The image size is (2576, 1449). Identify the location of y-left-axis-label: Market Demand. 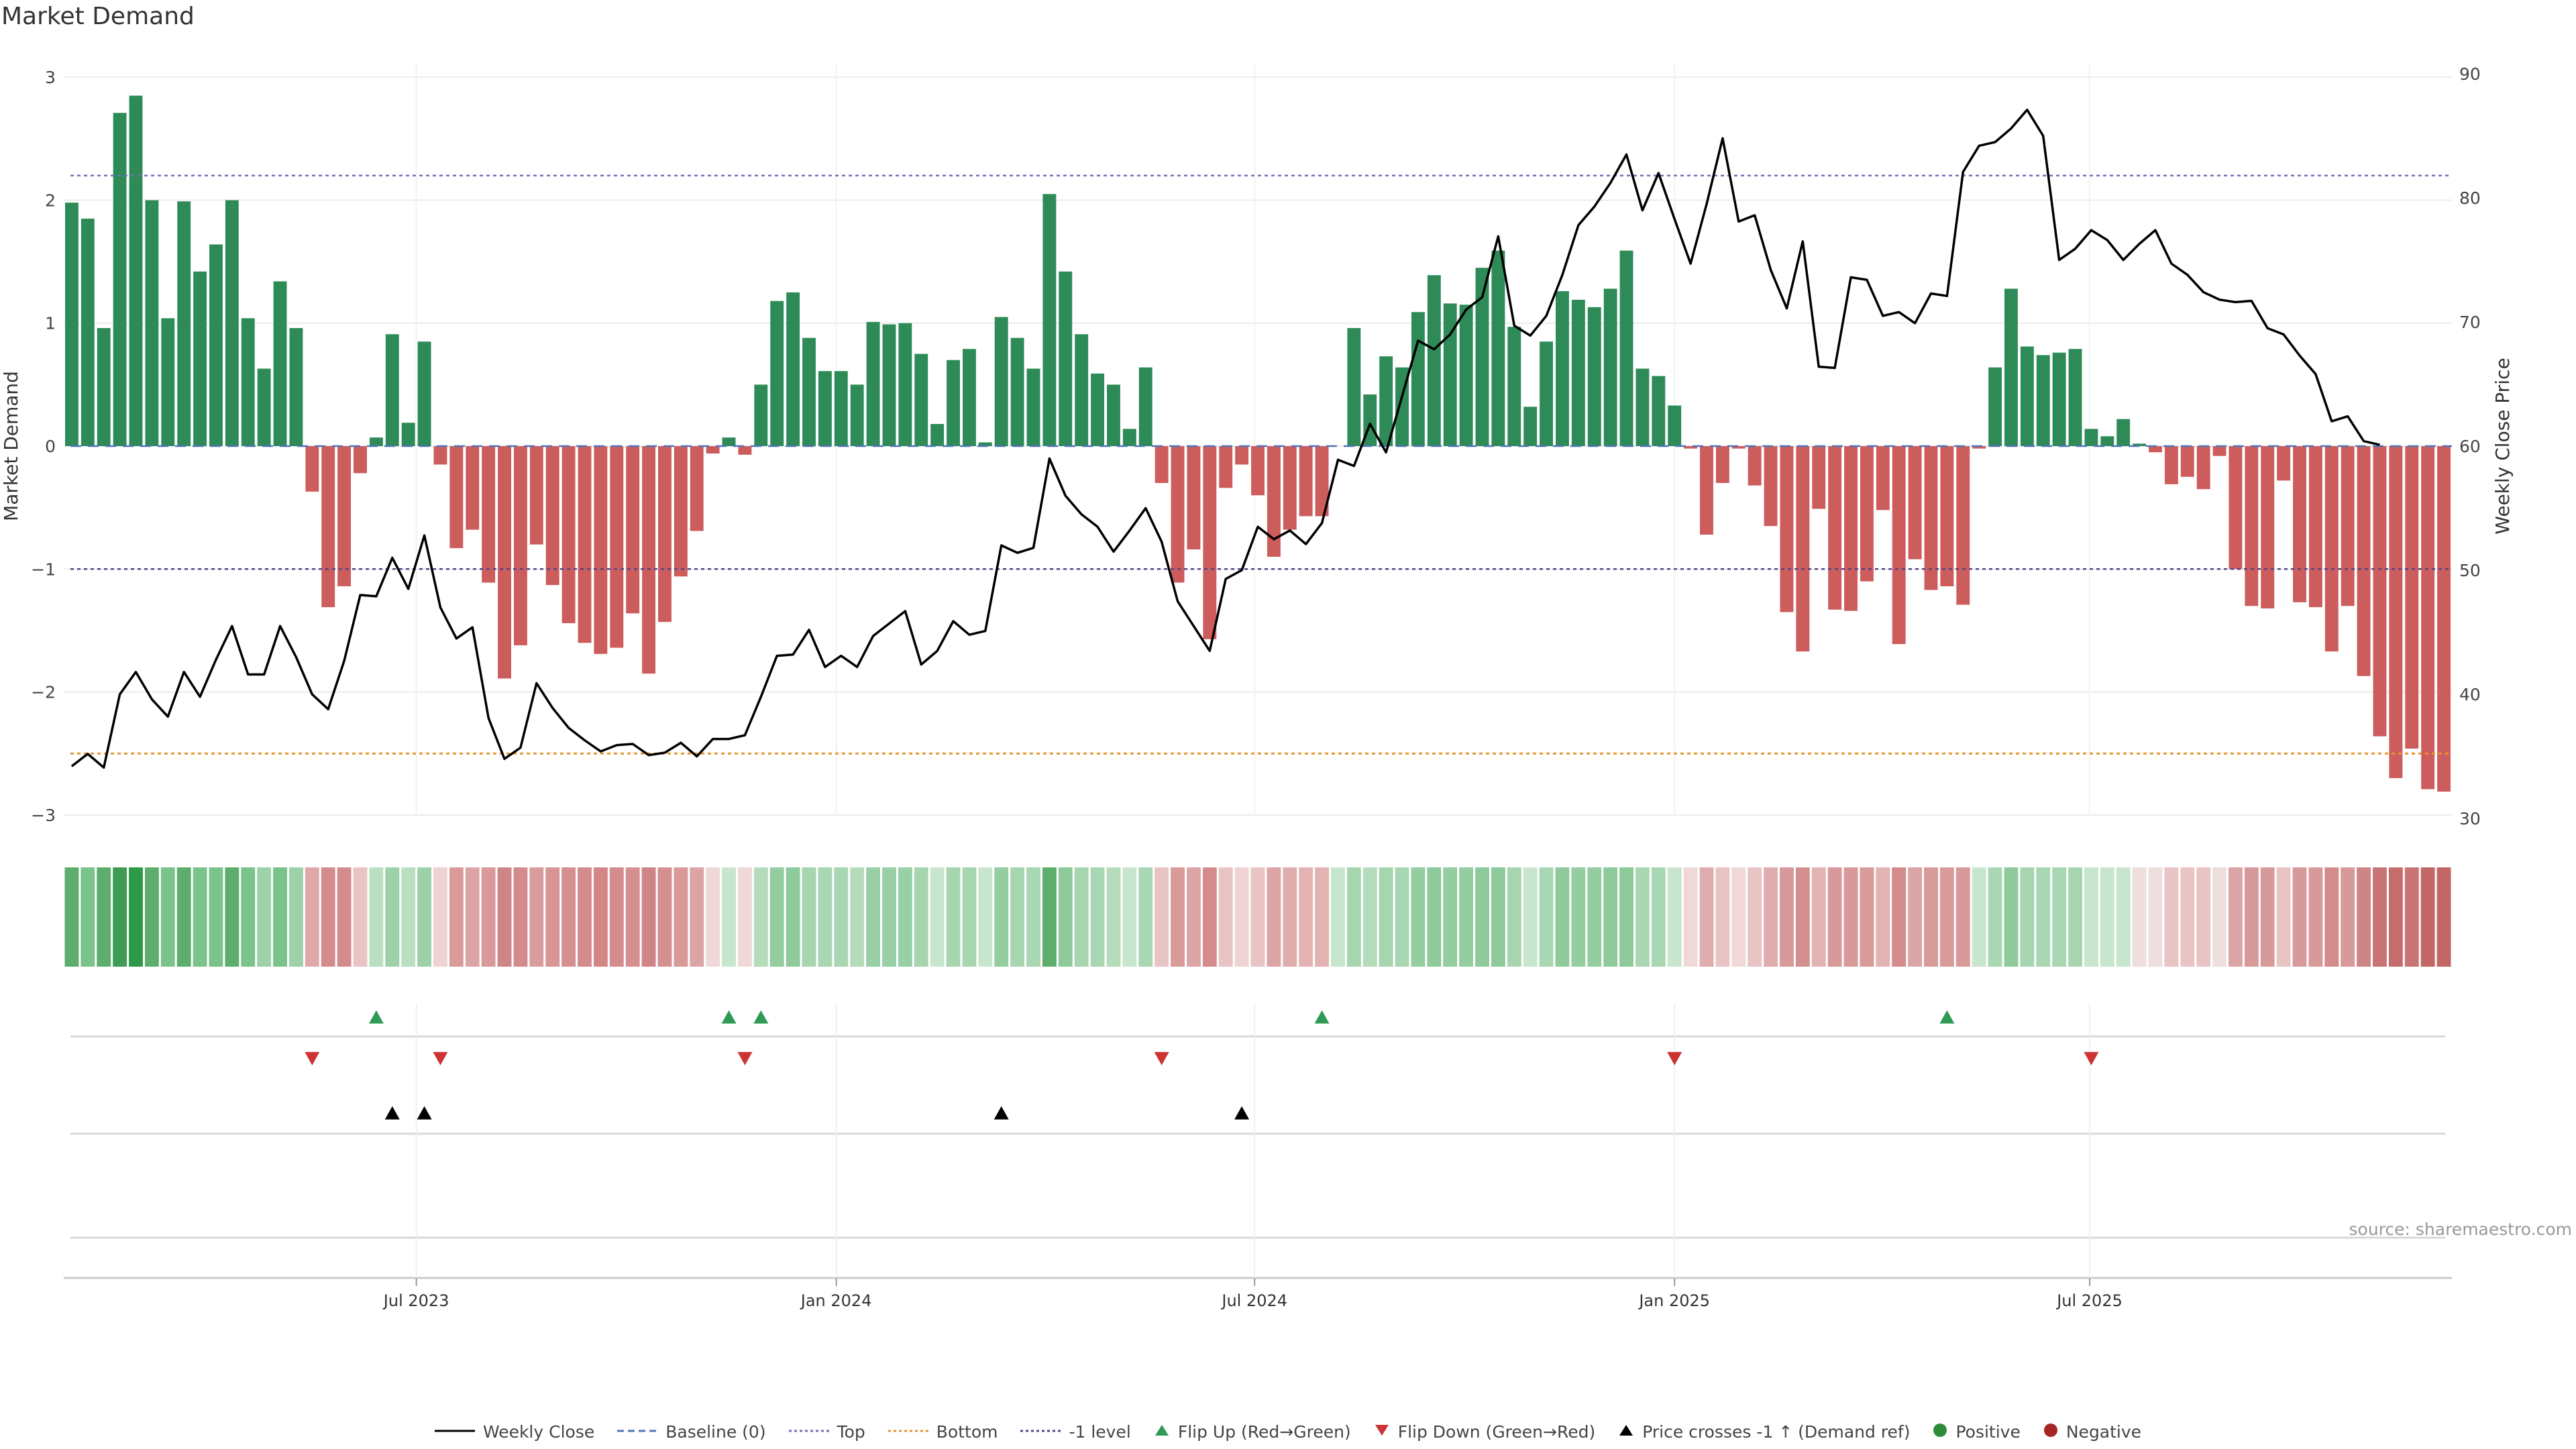
(11, 446).